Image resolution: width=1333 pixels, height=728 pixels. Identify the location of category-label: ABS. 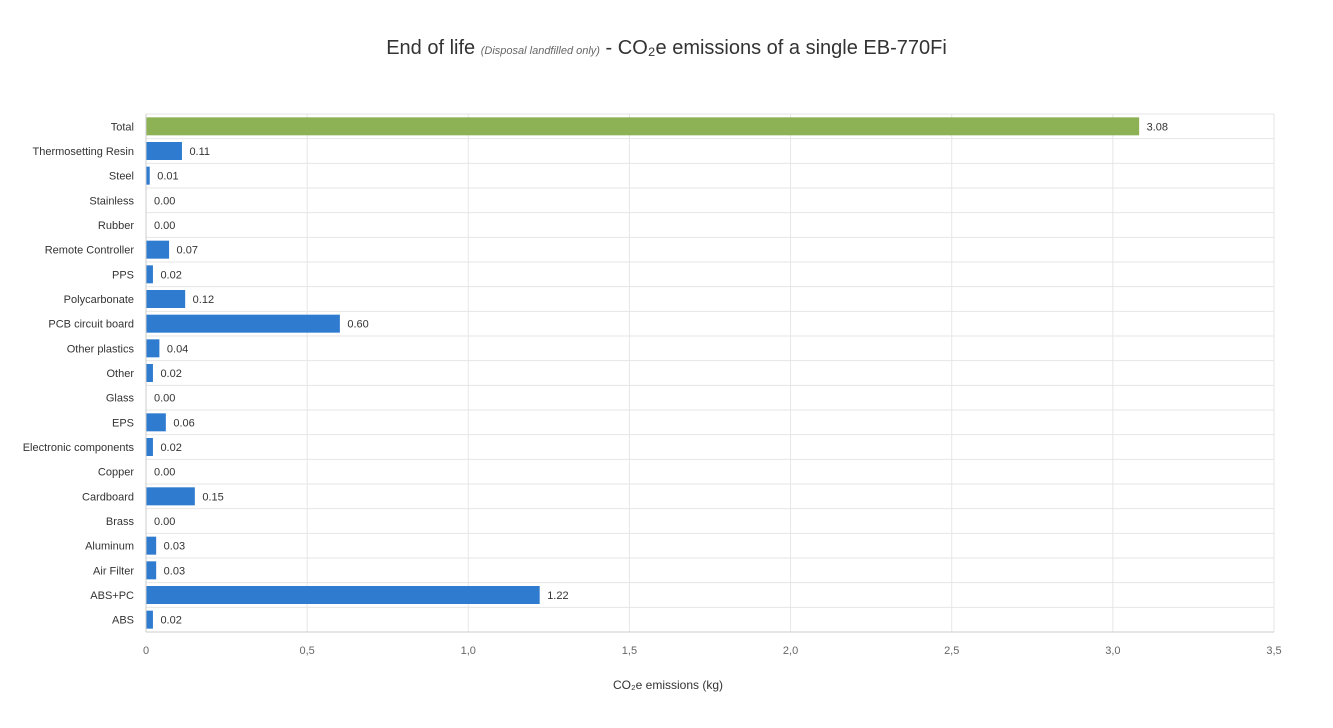
(123, 621).